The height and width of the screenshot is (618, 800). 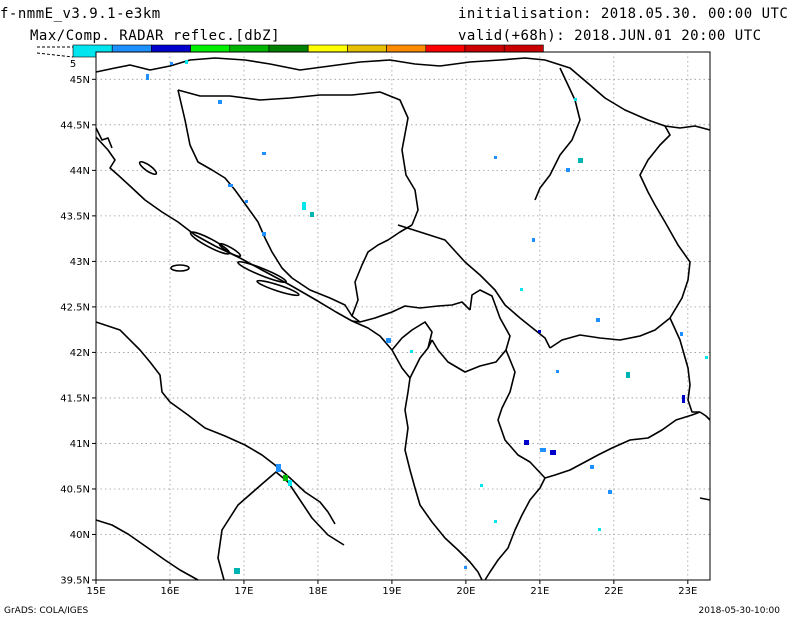 I want to click on lat-tick-label: 39.5N, so click(x=75, y=581).